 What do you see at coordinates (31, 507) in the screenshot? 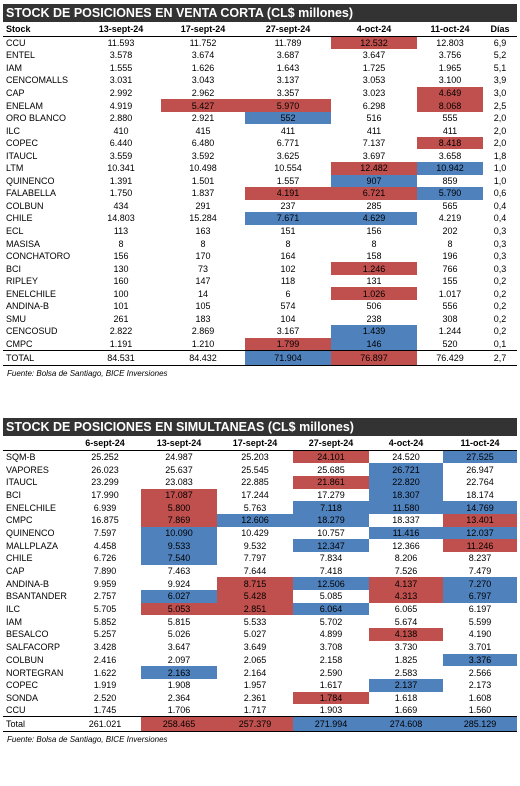
I see `stock-name: ENELCHILE` at bounding box center [31, 507].